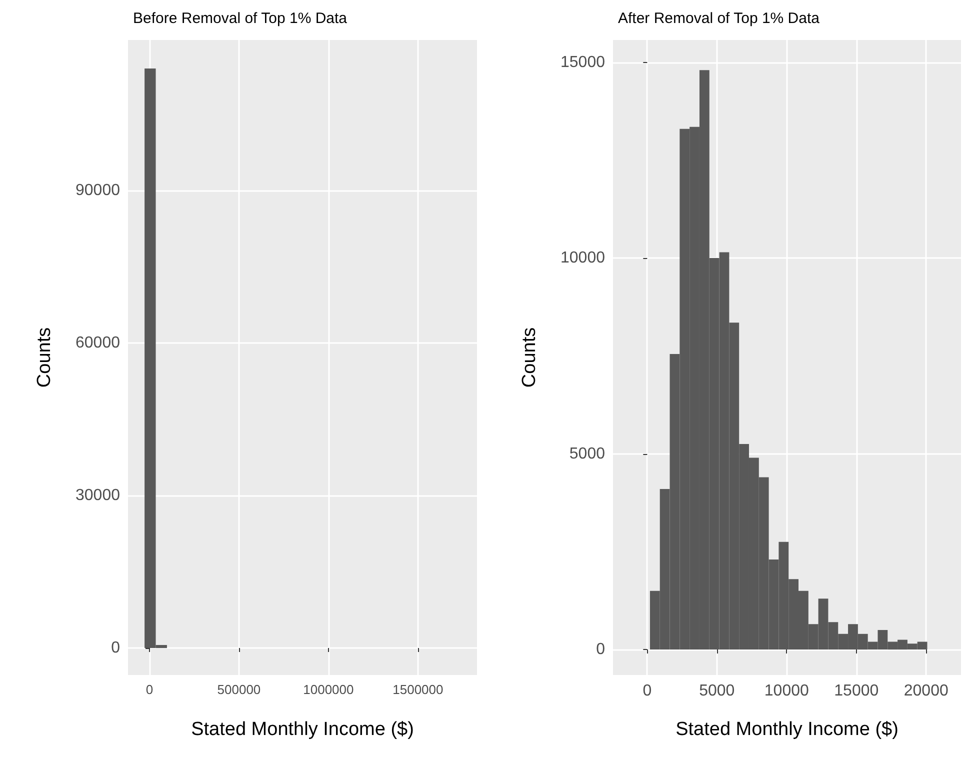 Image resolution: width=969 pixels, height=757 pixels. Describe the element at coordinates (98, 495) in the screenshot. I see `y-tick-label: 30000` at that location.